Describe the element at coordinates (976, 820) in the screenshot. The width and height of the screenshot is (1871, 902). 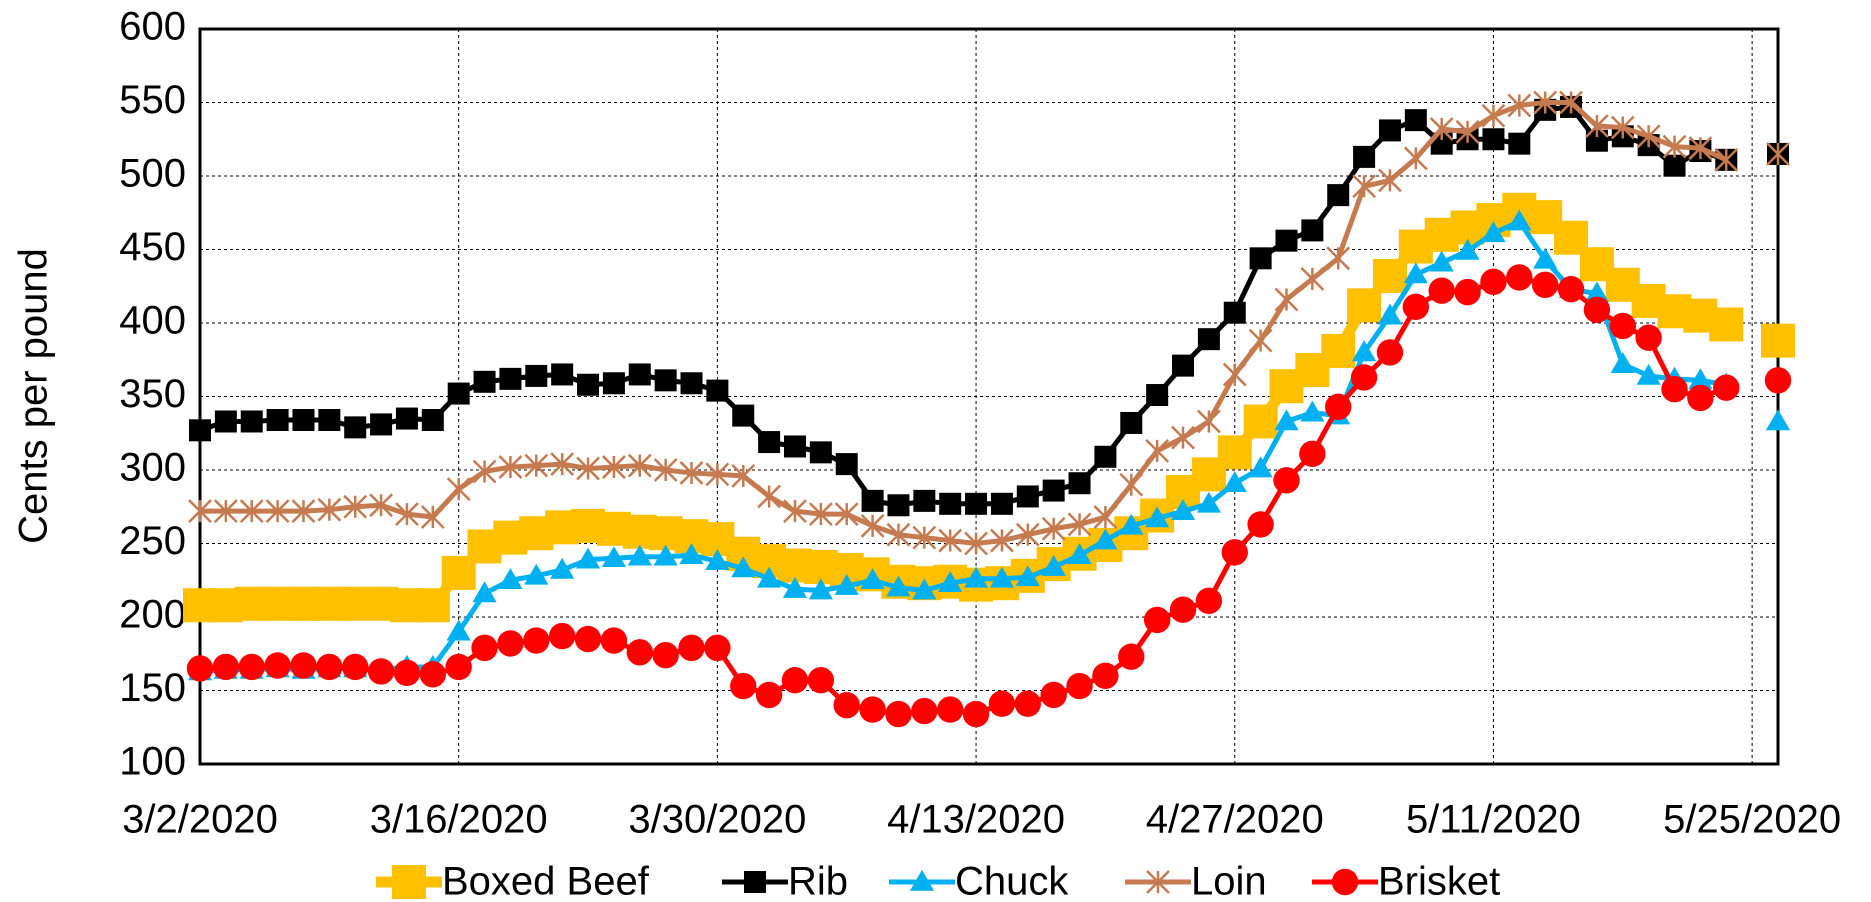
I see `x-tick-label: 4/13/2020` at that location.